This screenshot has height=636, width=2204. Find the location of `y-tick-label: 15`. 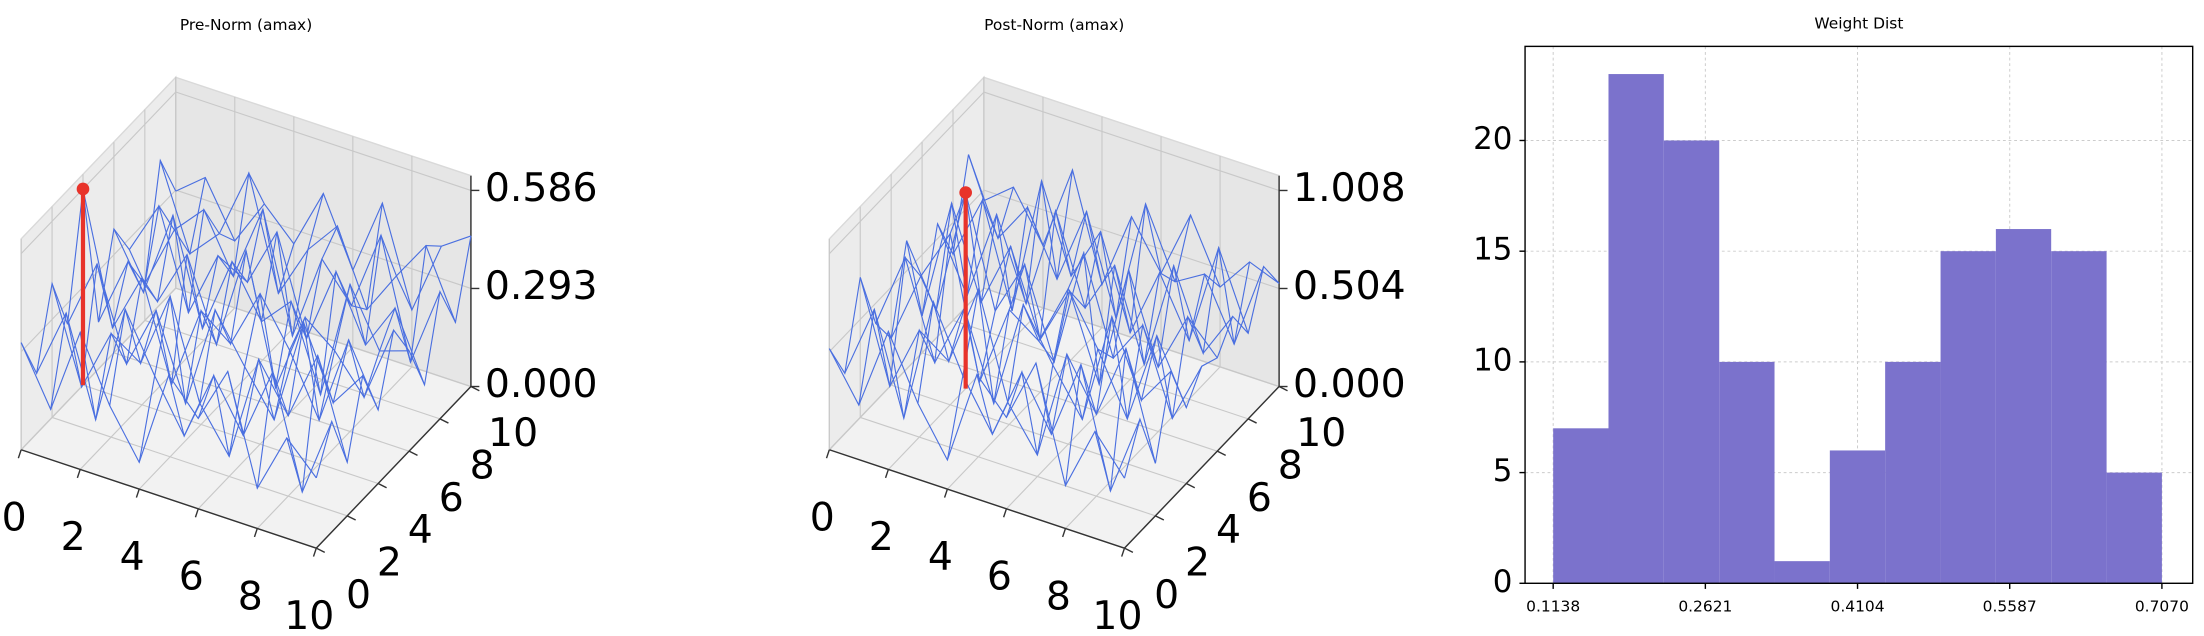

y-tick-label: 15 is located at coordinates (1492, 250).